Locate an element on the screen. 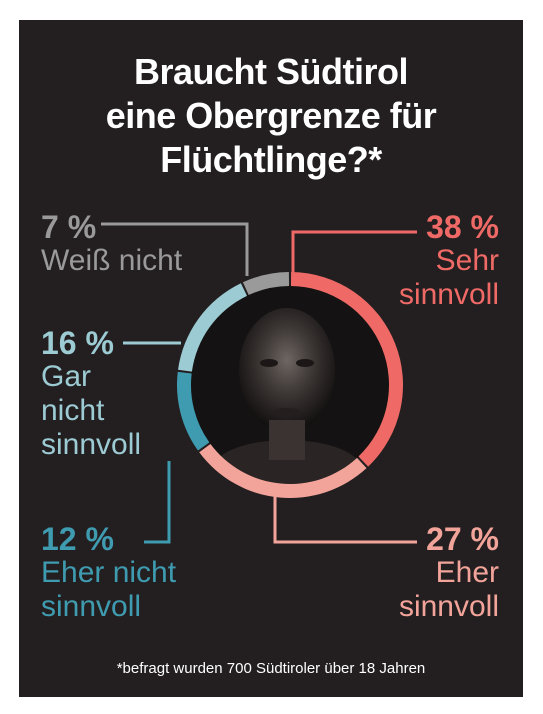 Image resolution: width=543 pixels, height=714 pixels. label-line: Weiß nicht is located at coordinates (112, 260).